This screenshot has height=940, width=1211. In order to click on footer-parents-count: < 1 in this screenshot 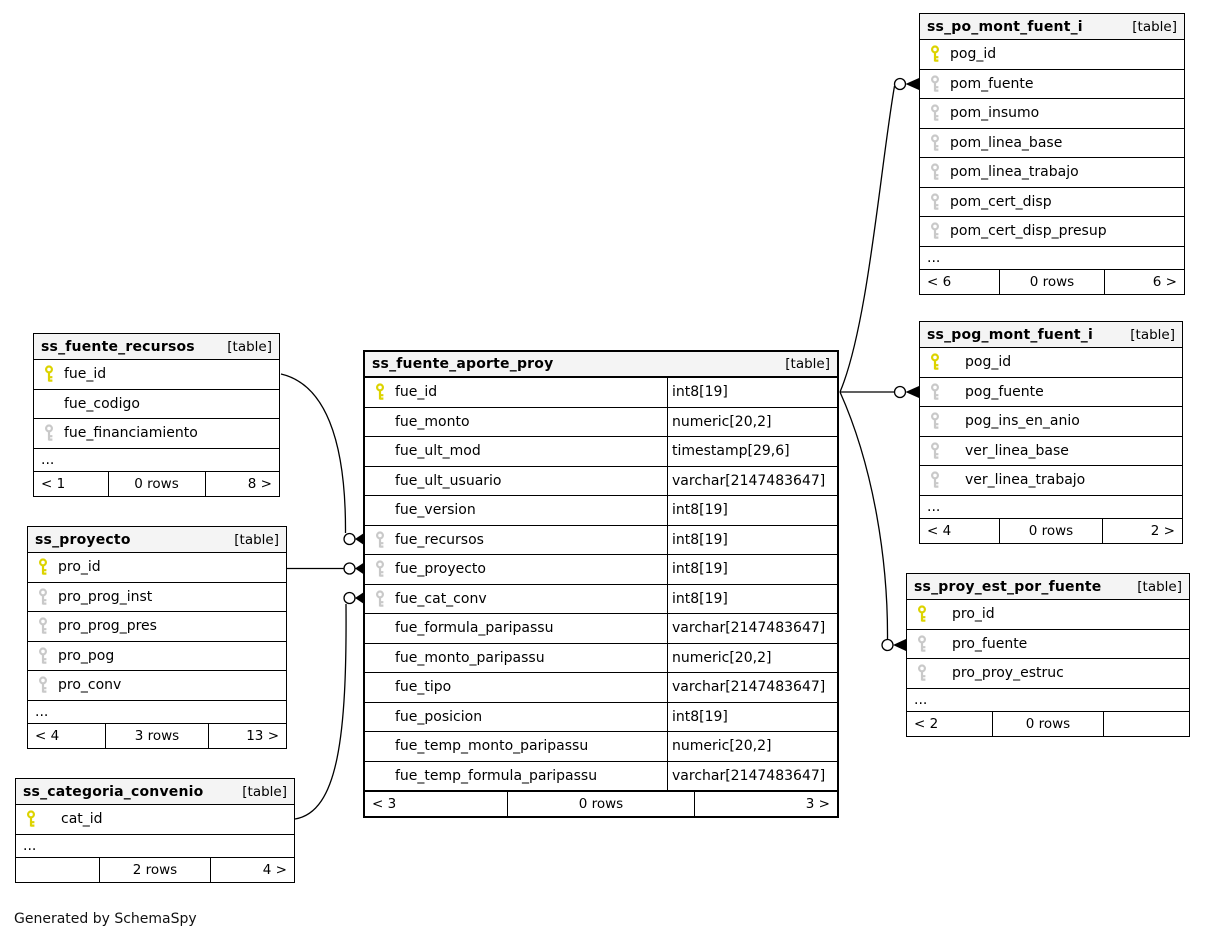, I will do `click(53, 483)`.